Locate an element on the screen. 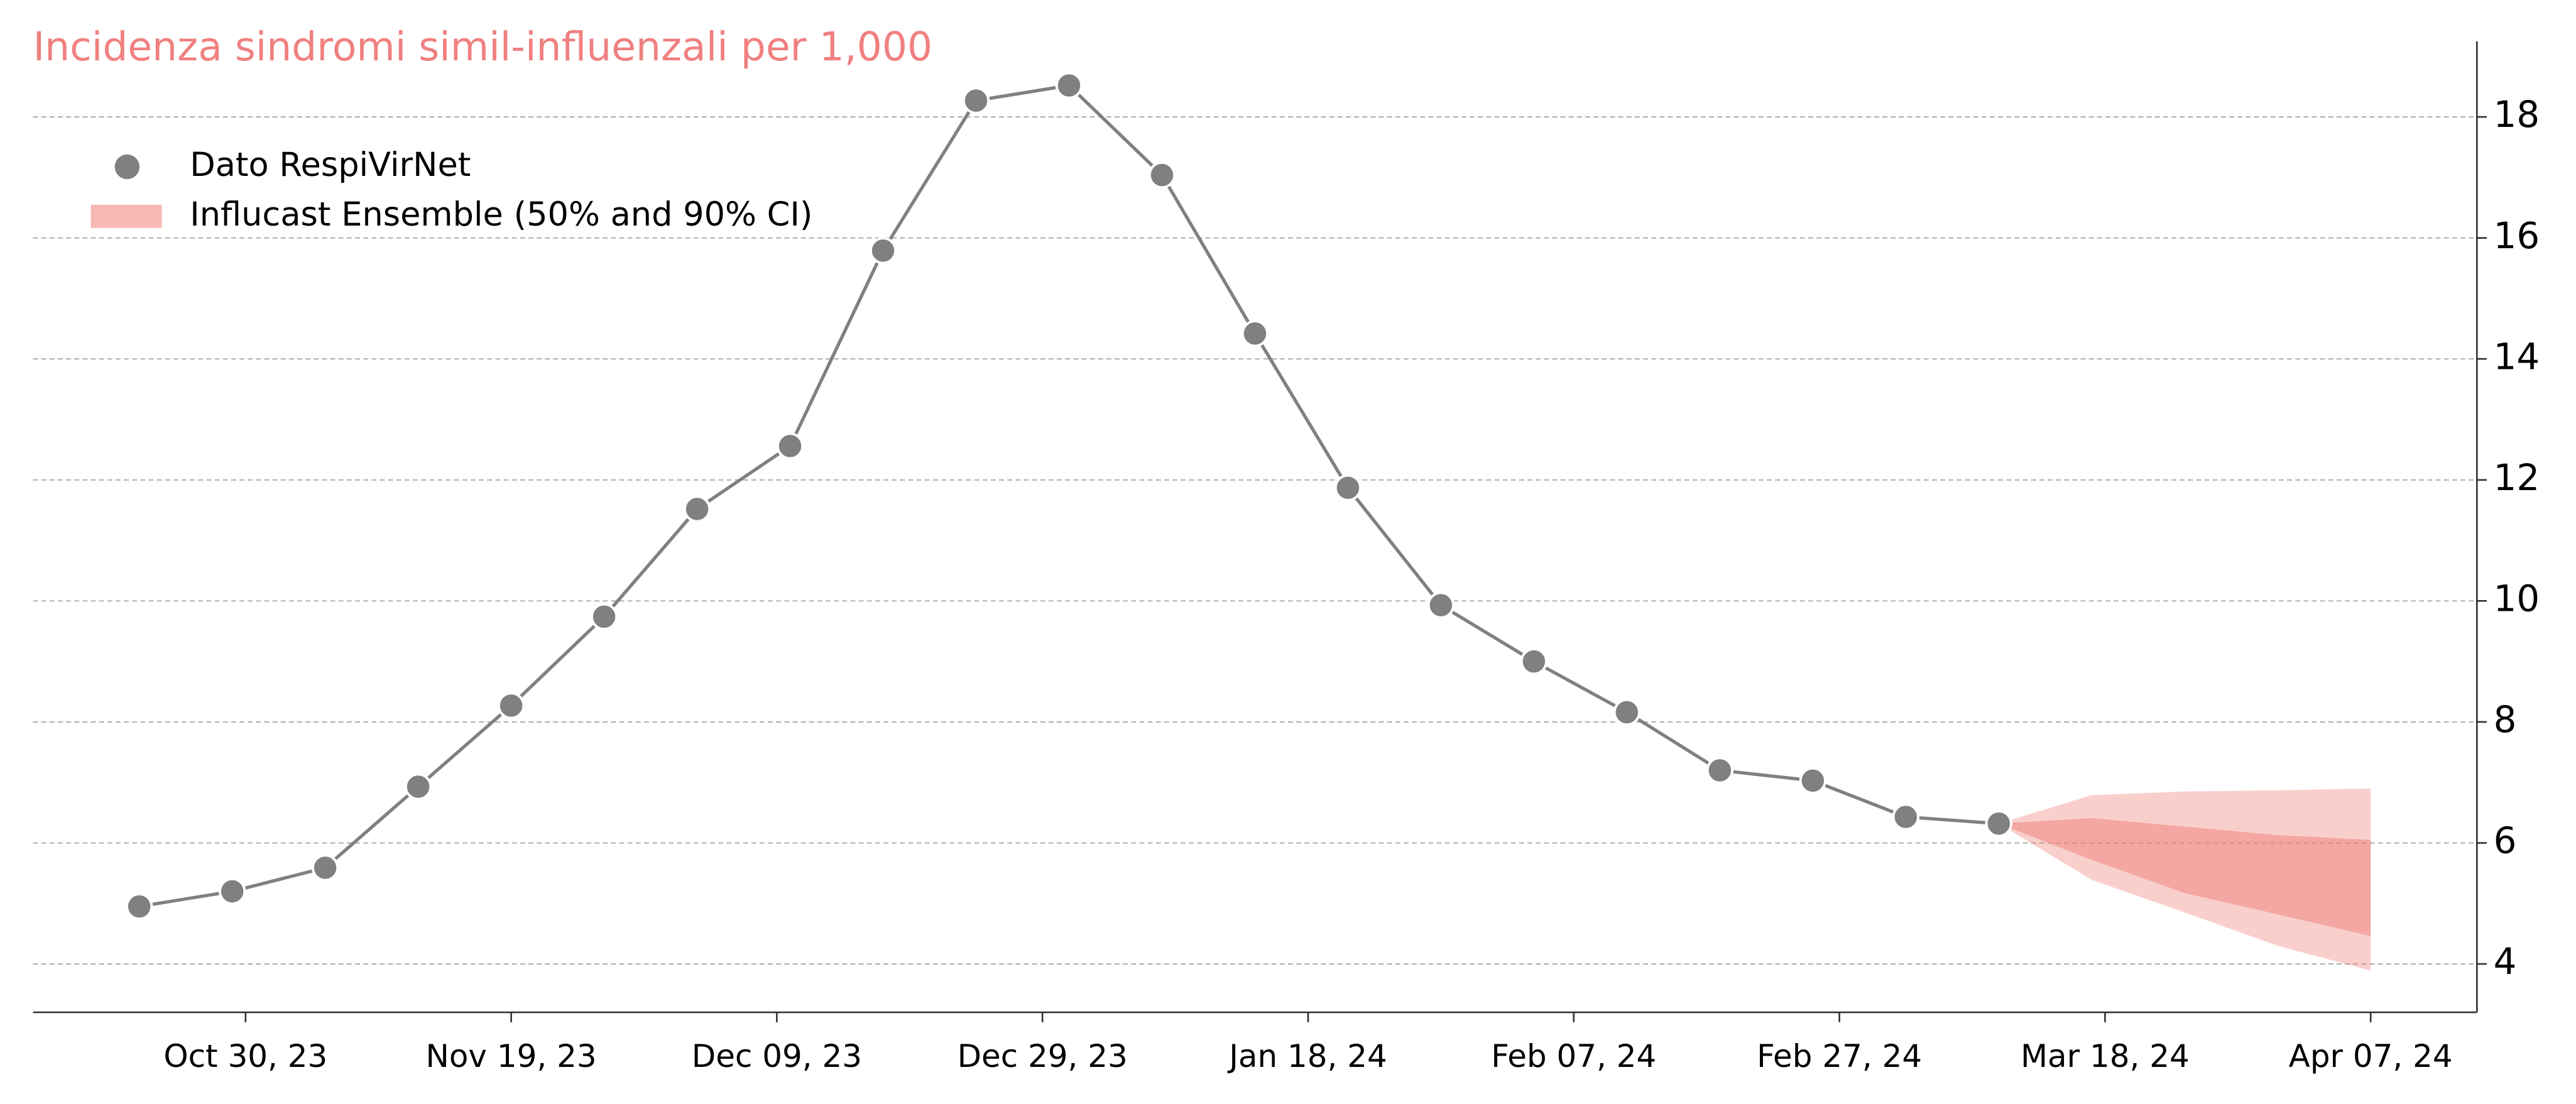  y-tick-label: 12 is located at coordinates (2517, 477).